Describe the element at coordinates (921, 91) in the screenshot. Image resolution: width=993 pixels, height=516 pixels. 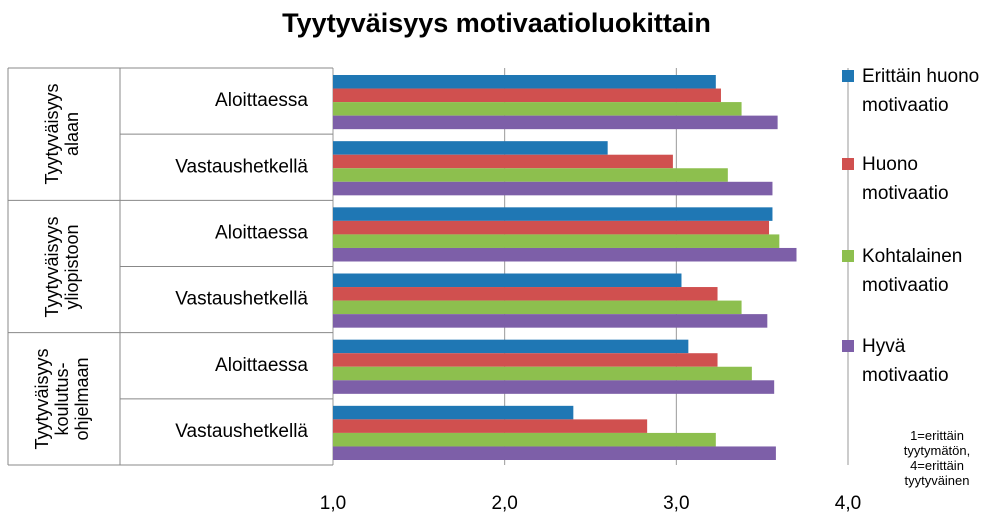
I see `legend-label: Erittäin huono motivaatio` at that location.